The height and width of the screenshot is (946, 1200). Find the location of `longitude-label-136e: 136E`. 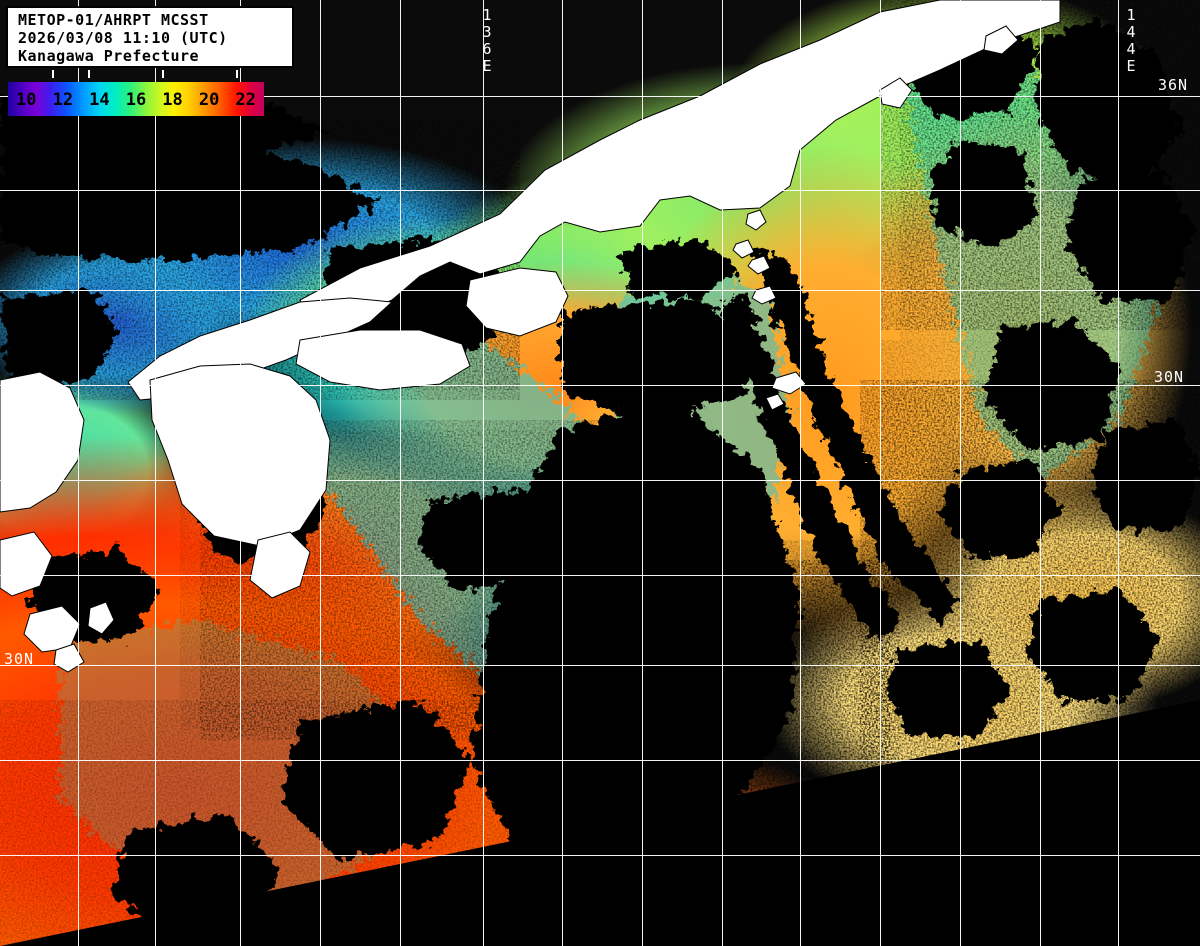

longitude-label-136e: 136E is located at coordinates (487, 40).